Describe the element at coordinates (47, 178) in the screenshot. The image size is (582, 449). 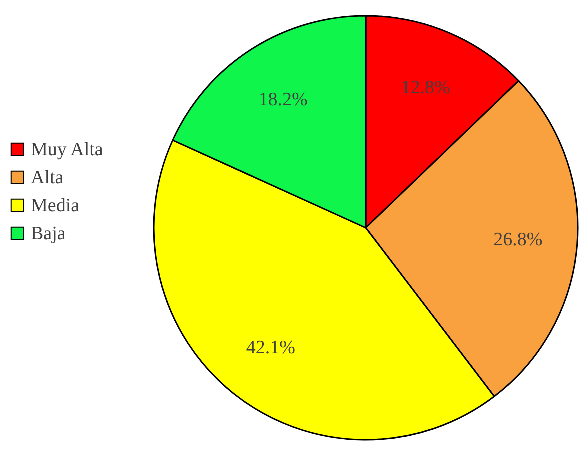
I see `legend-label: Alta` at that location.